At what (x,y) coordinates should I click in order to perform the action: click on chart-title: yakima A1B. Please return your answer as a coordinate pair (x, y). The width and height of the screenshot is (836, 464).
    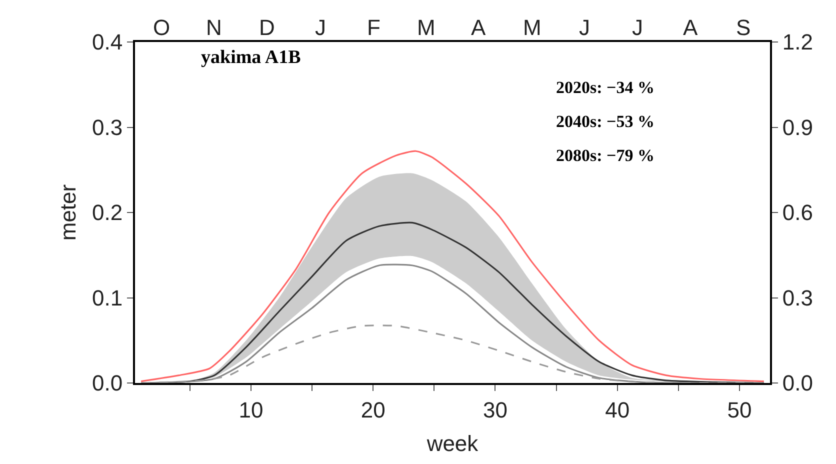
    Looking at the image, I should click on (251, 57).